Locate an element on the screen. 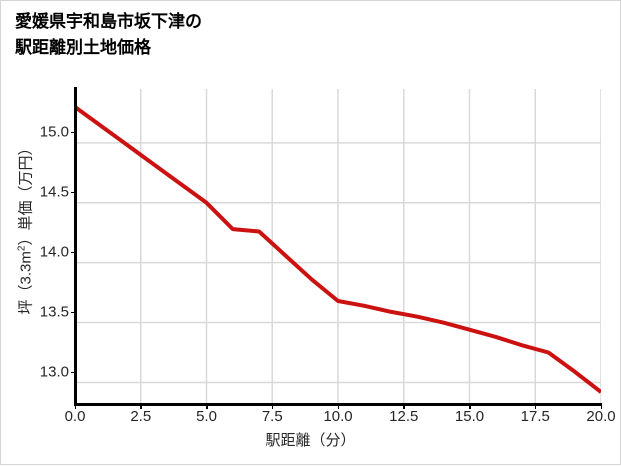 The height and width of the screenshot is (466, 621). y-tick-label-13-0: 13.0 is located at coordinates (54, 372).